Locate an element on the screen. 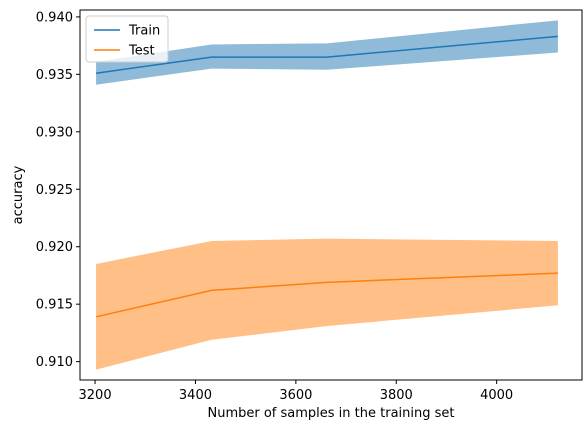  y-tick-label: 0.915 is located at coordinates (54, 305).